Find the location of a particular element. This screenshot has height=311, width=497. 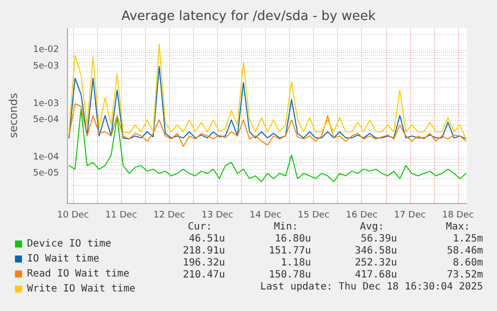

text: 56.39u is located at coordinates (378, 239).